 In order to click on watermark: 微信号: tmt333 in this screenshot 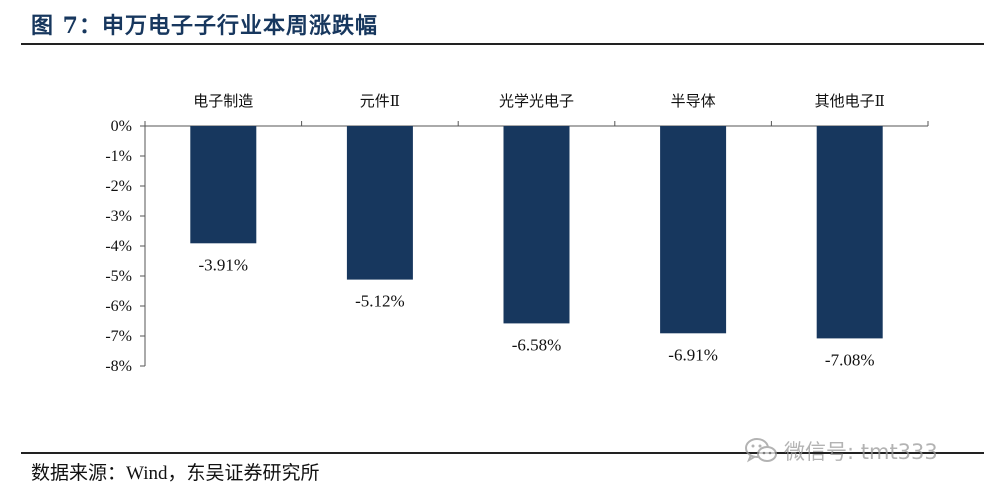, I will do `click(841, 451)`.